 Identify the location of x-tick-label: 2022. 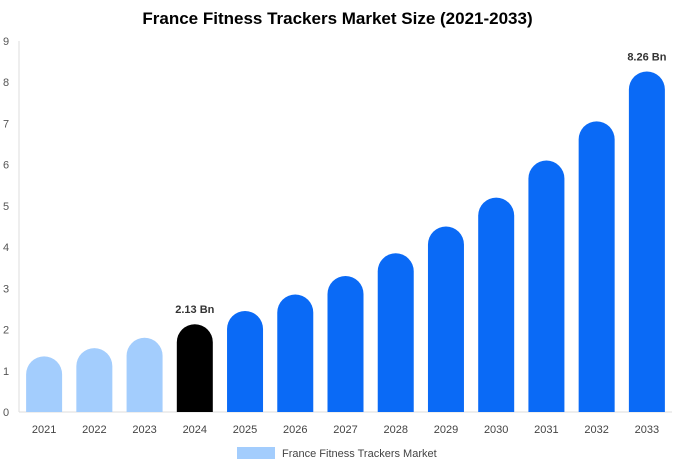
(94, 430).